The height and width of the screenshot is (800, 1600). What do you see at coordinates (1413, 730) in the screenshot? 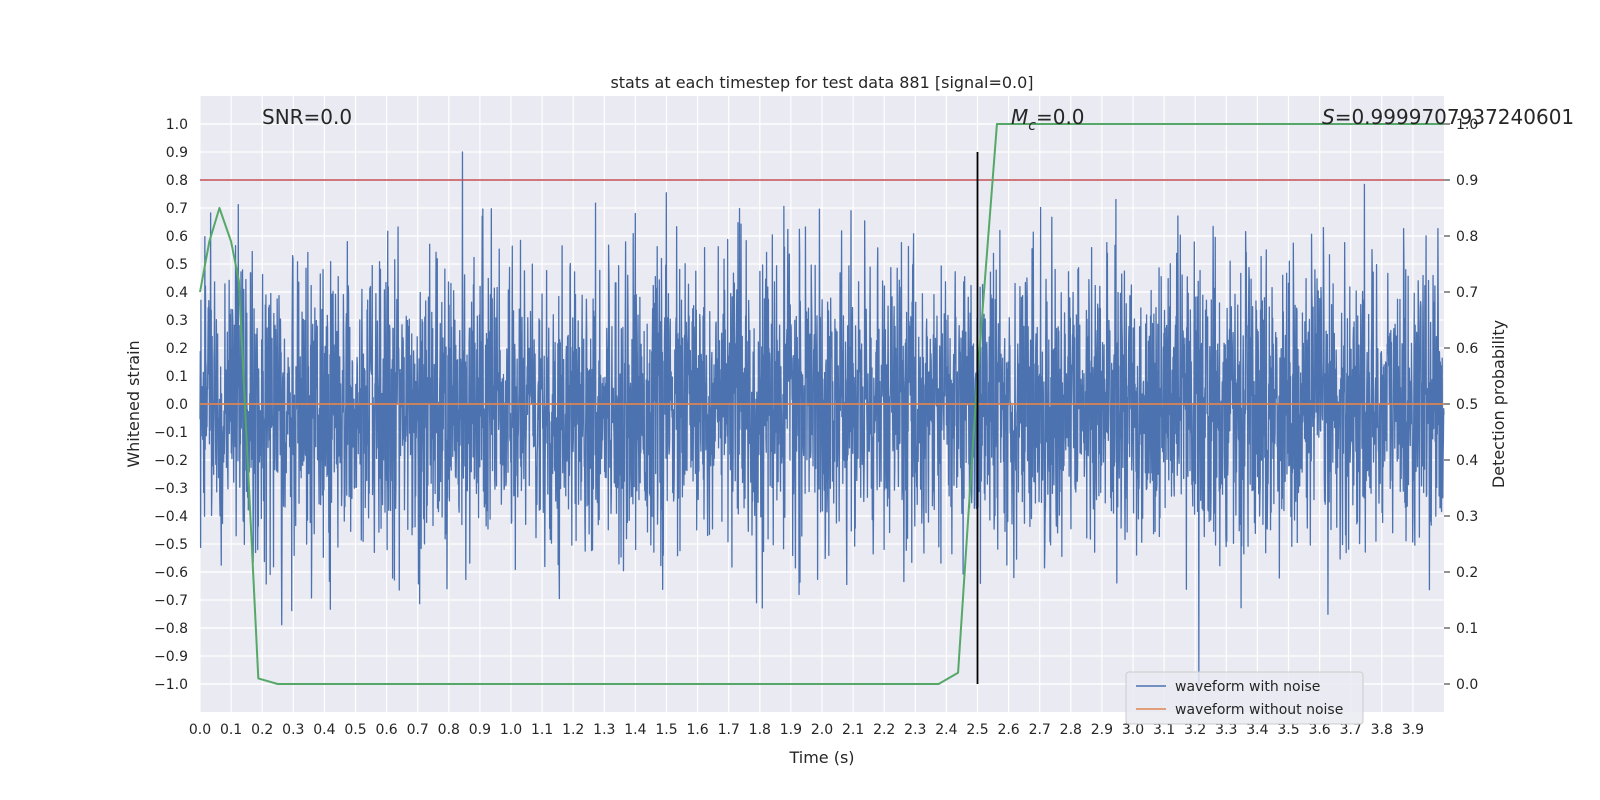
I see `x-tick-label: 3.9` at bounding box center [1413, 730].